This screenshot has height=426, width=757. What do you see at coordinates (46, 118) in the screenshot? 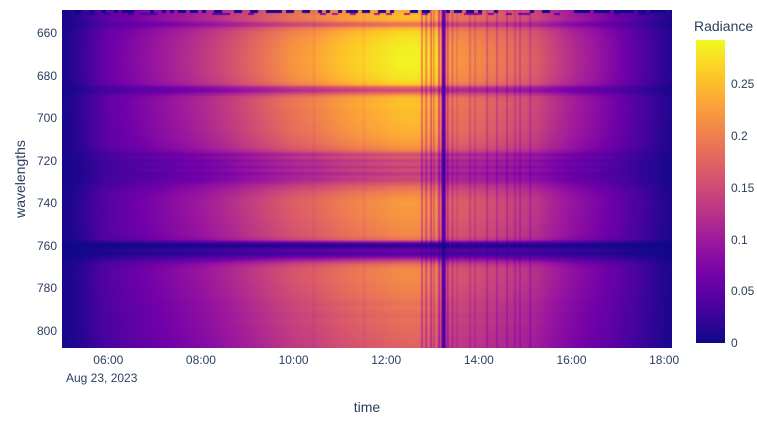
I see `y-tick-label: 700` at bounding box center [46, 118].